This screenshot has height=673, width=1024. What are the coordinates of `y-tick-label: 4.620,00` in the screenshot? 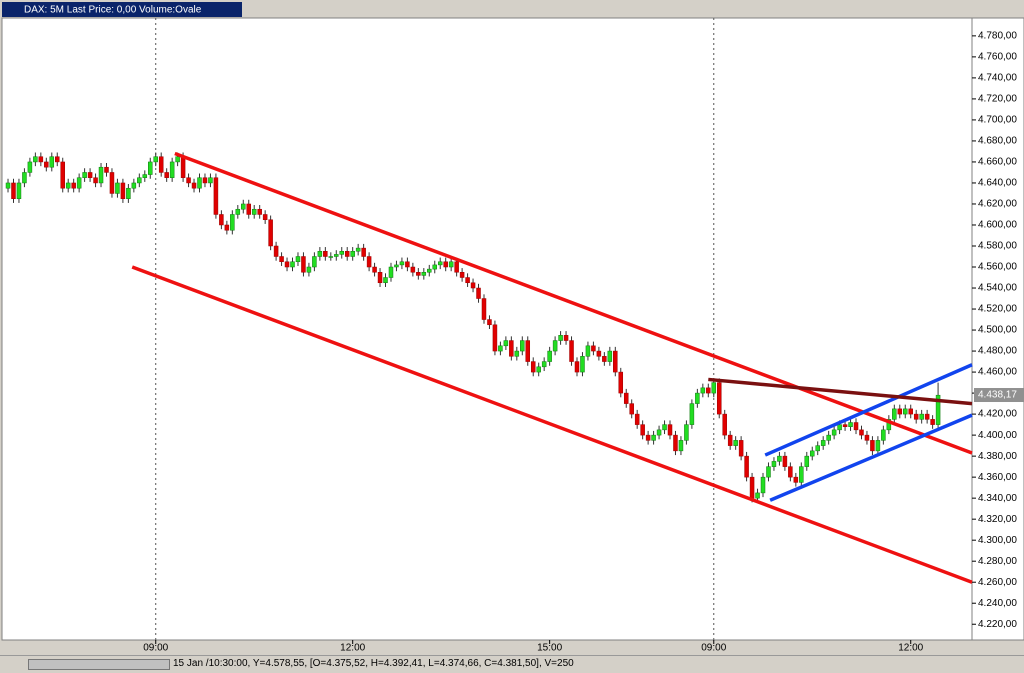 It's located at (997, 204).